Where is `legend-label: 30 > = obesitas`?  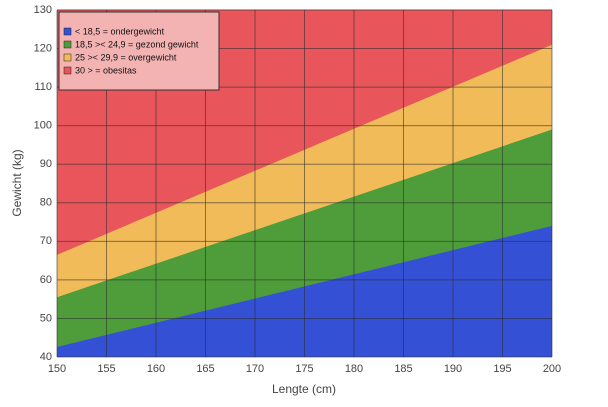
legend-label: 30 > = obesitas is located at coordinates (106, 70).